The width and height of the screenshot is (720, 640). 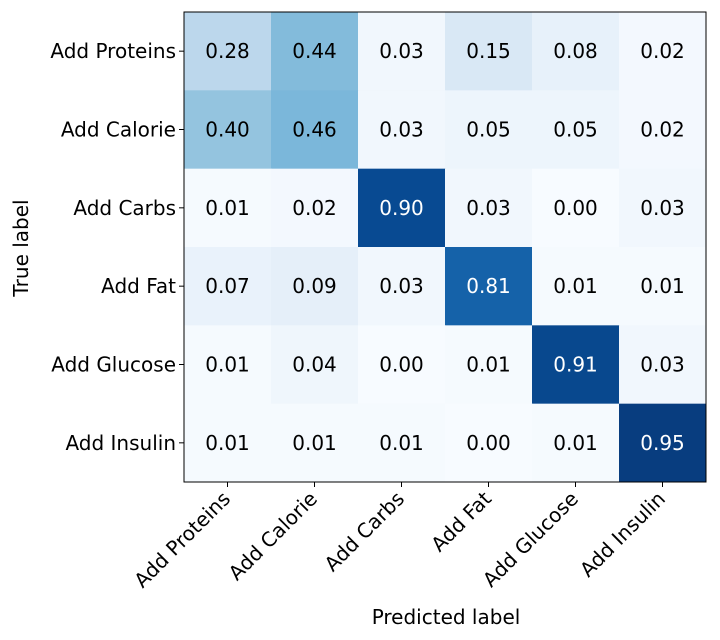 What do you see at coordinates (120, 443) in the screenshot?
I see `y-tick-label: Add Insulin` at bounding box center [120, 443].